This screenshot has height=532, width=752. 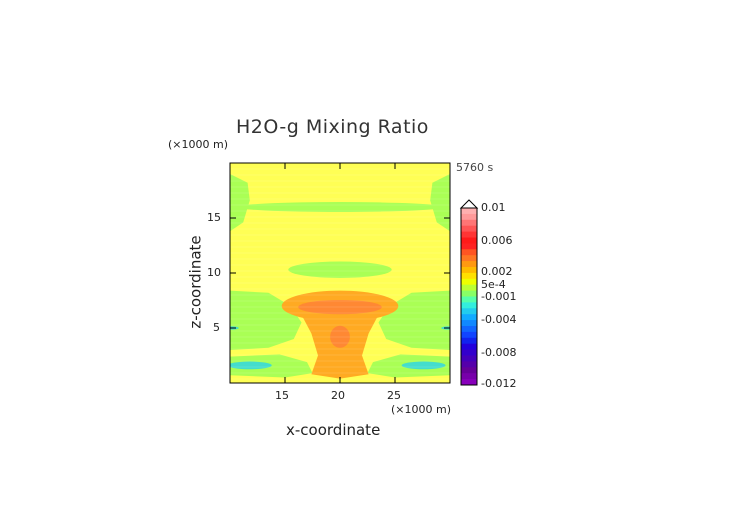 What do you see at coordinates (440, 203) in the screenshot?
I see `green-right-upper` at bounding box center [440, 203].